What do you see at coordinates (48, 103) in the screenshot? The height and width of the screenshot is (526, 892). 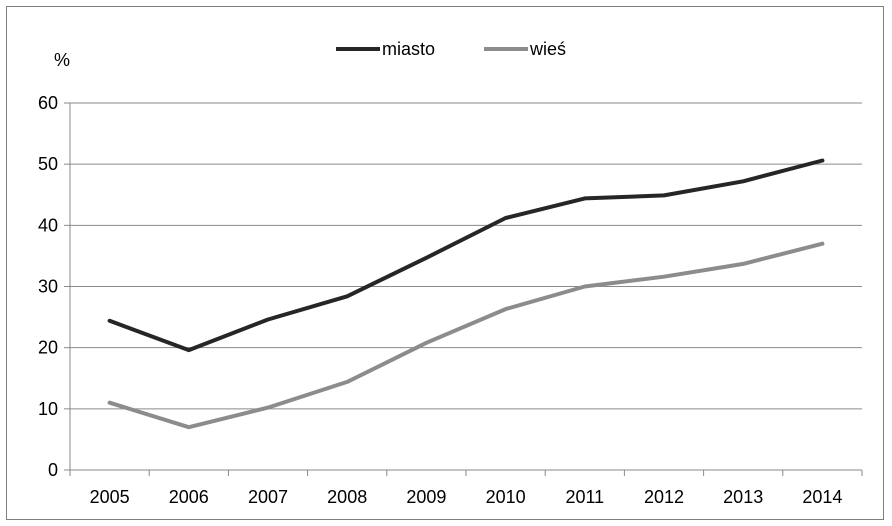 I see `y-tick-label: 60` at bounding box center [48, 103].